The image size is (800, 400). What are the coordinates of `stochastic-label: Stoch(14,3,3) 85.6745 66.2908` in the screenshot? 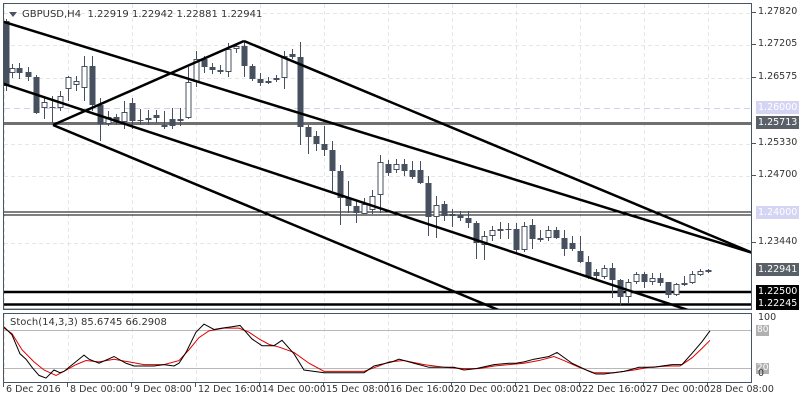 It's located at (88, 322).